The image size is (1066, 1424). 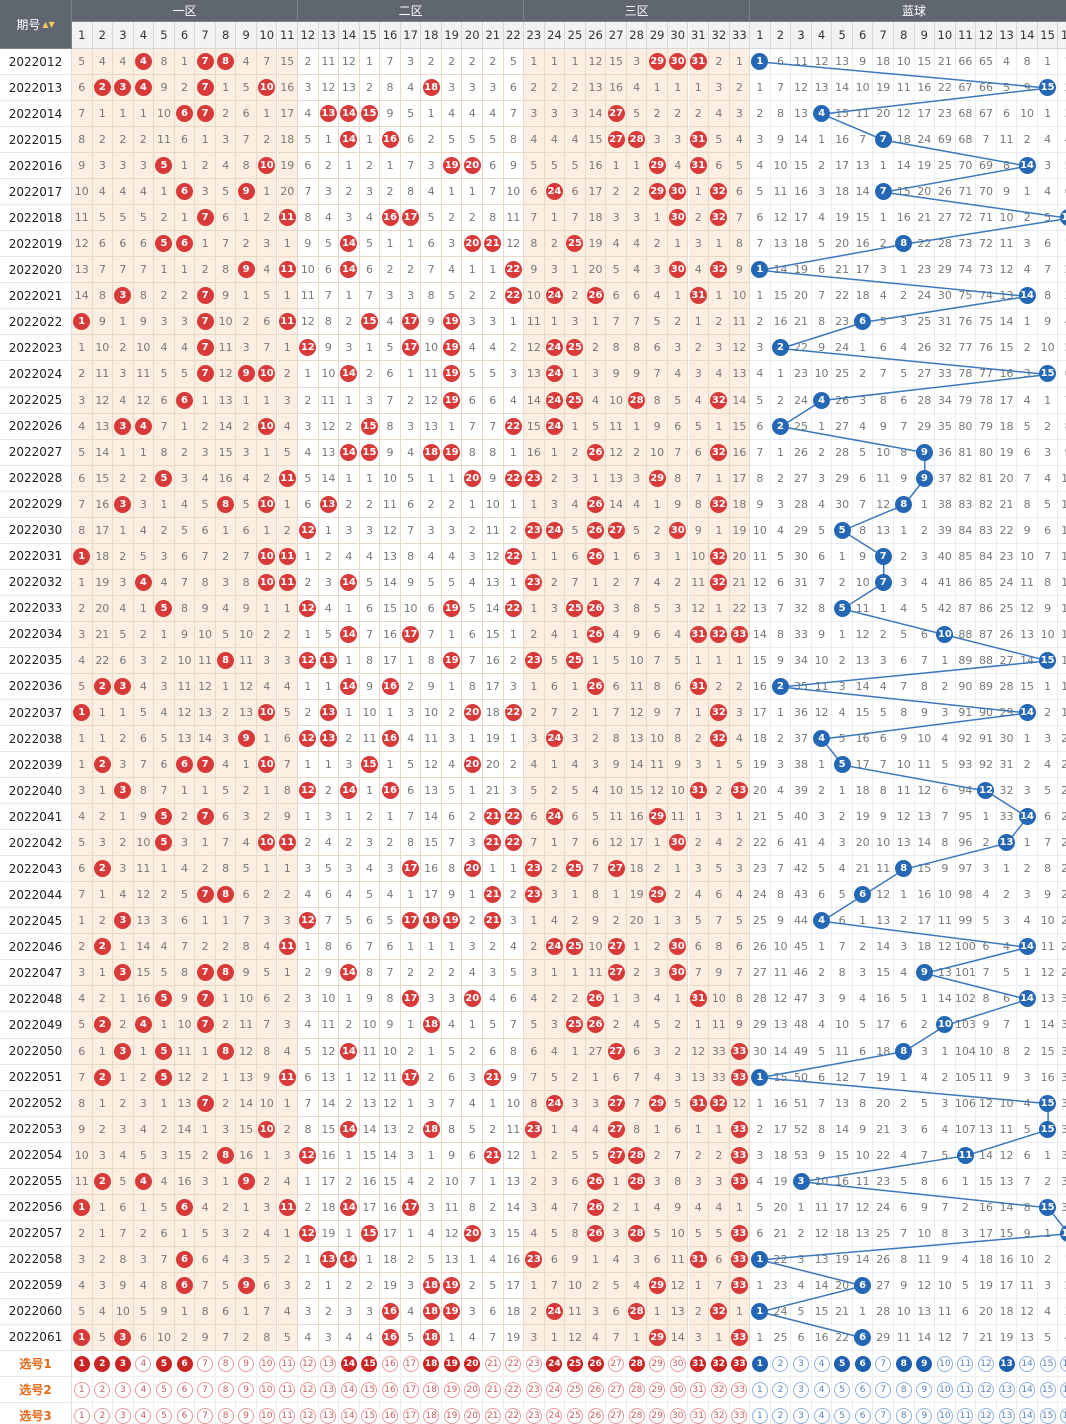 I want to click on select-blue-ball-1: 1, so click(x=759, y=1389).